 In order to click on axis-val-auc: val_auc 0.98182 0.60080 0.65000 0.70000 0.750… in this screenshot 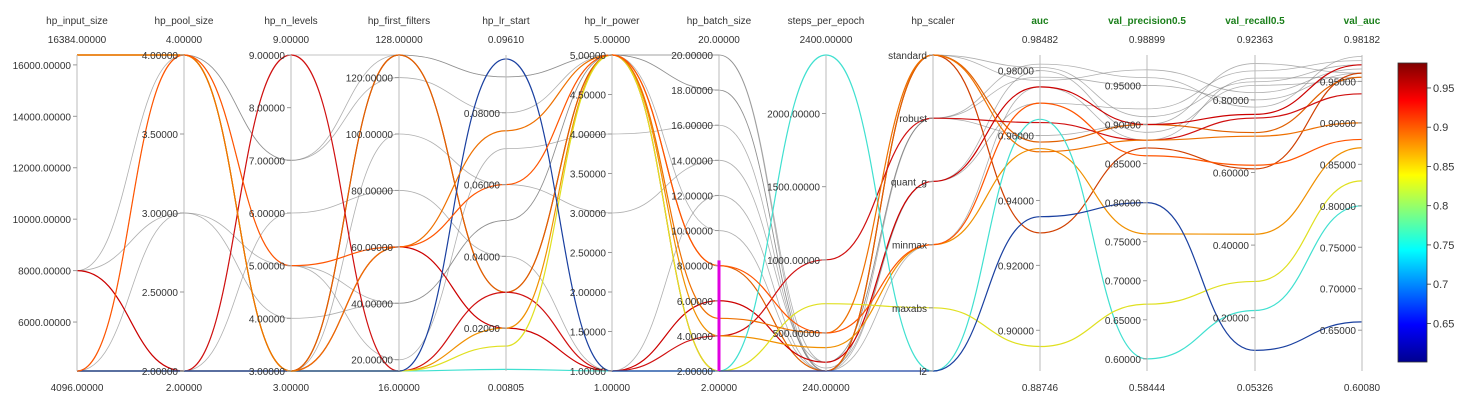, I will do `click(1350, 205)`.